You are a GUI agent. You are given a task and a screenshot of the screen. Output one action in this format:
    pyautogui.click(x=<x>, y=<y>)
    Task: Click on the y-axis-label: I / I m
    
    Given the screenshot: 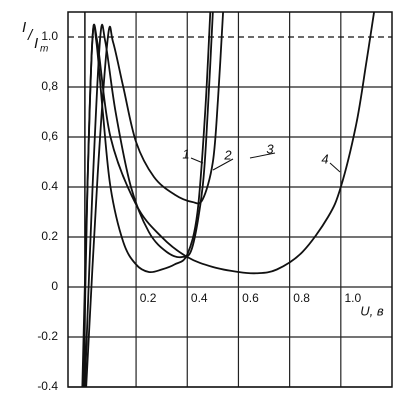 What is the action you would take?
    pyautogui.click(x=35, y=37)
    